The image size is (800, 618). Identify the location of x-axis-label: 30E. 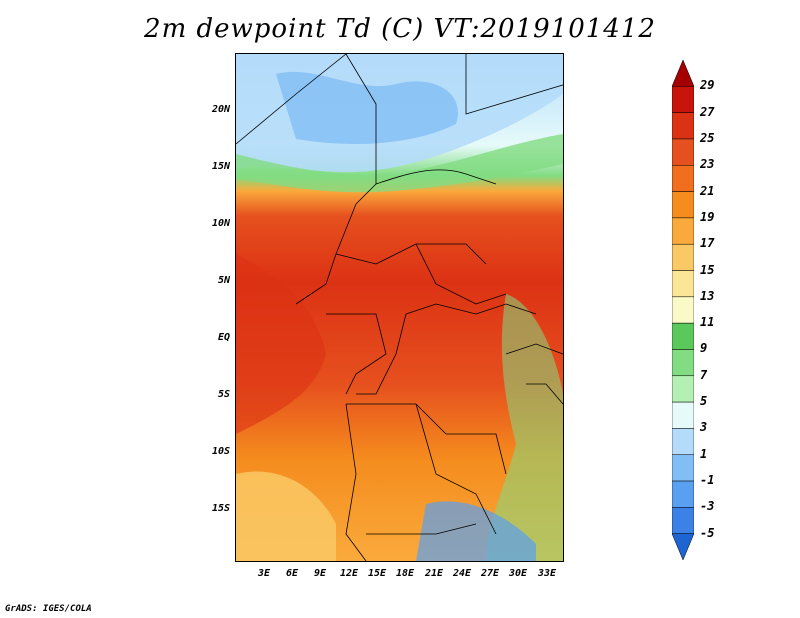
(518, 573).